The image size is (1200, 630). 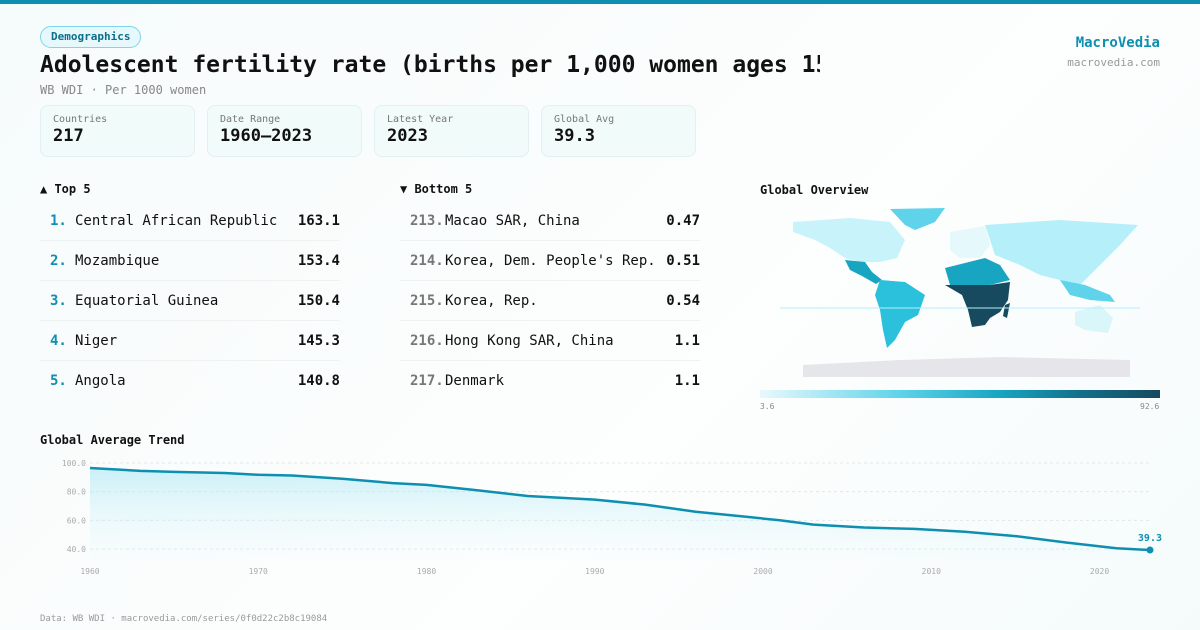 I want to click on list-item: 5. Angola 140.8, so click(x=190, y=381).